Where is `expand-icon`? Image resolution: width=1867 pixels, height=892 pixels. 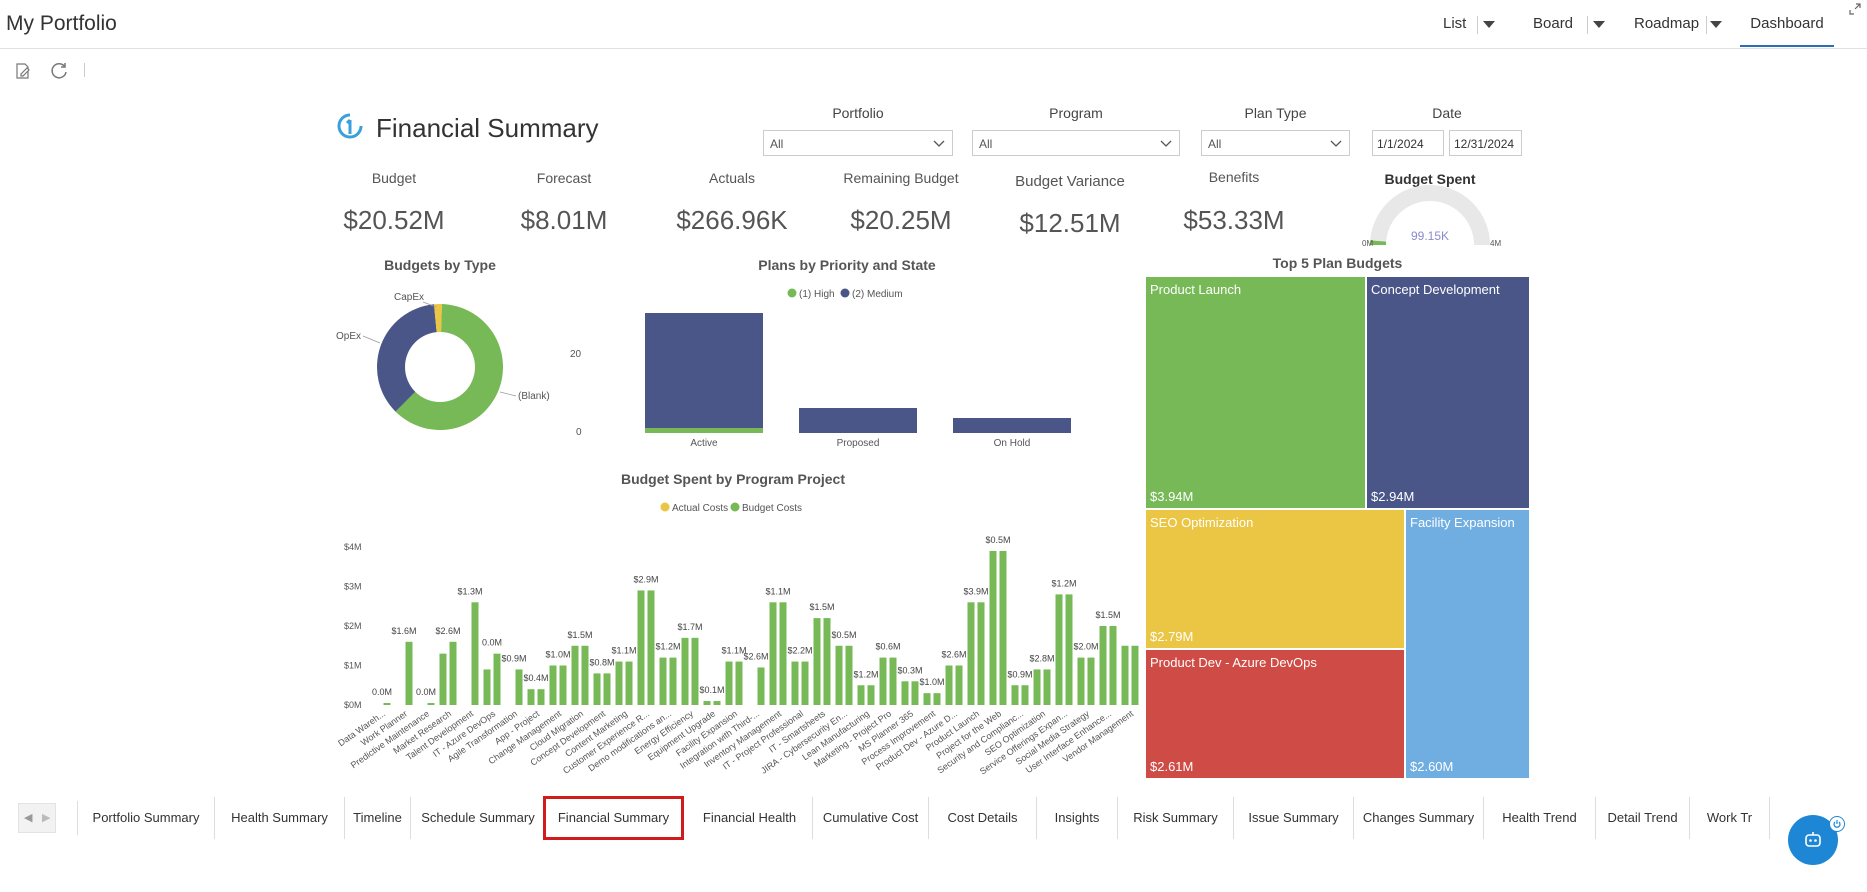
expand-icon is located at coordinates (1855, 9).